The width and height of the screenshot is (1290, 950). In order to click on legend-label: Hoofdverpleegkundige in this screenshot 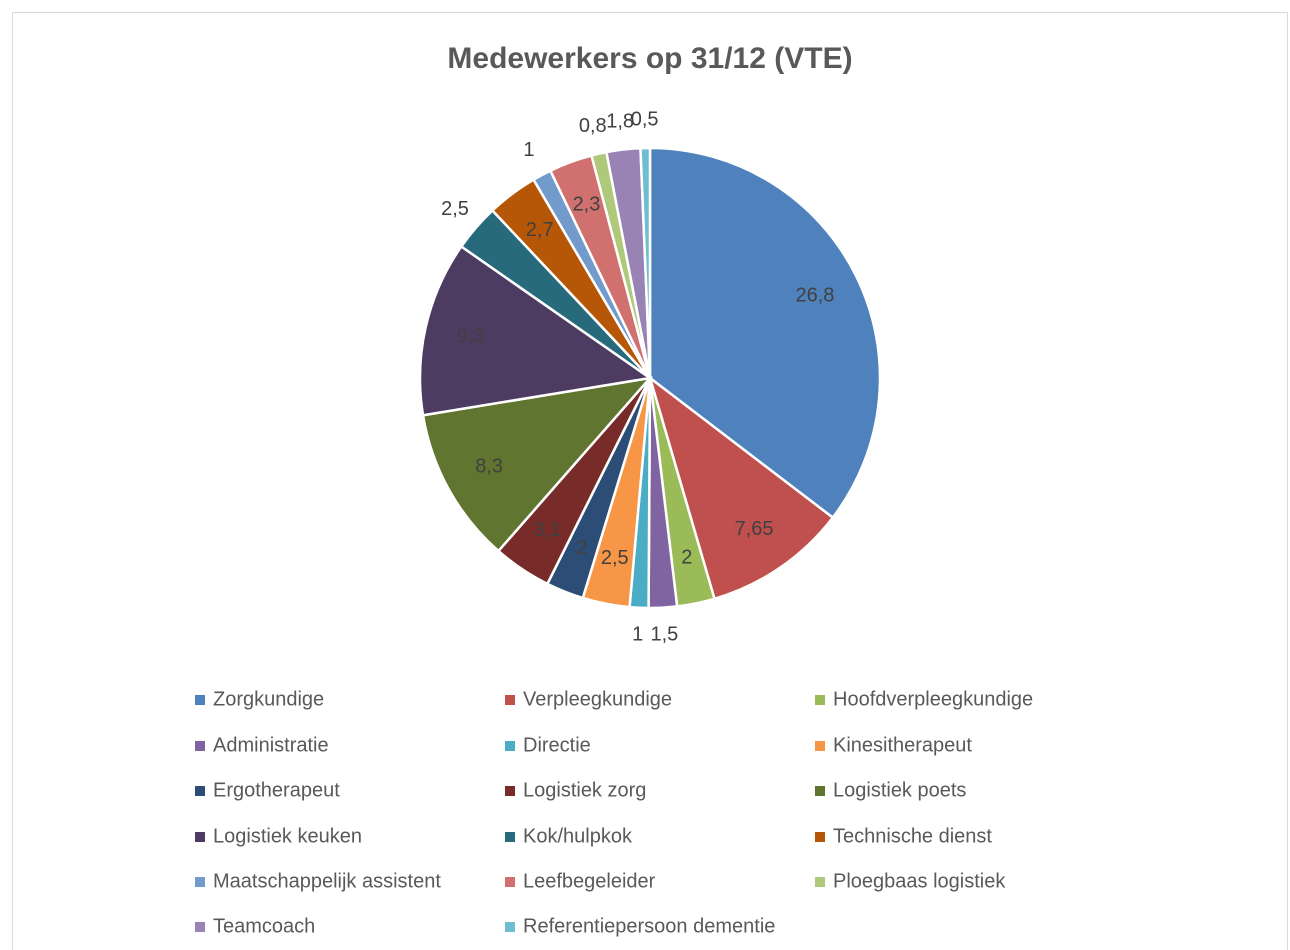, I will do `click(933, 699)`.